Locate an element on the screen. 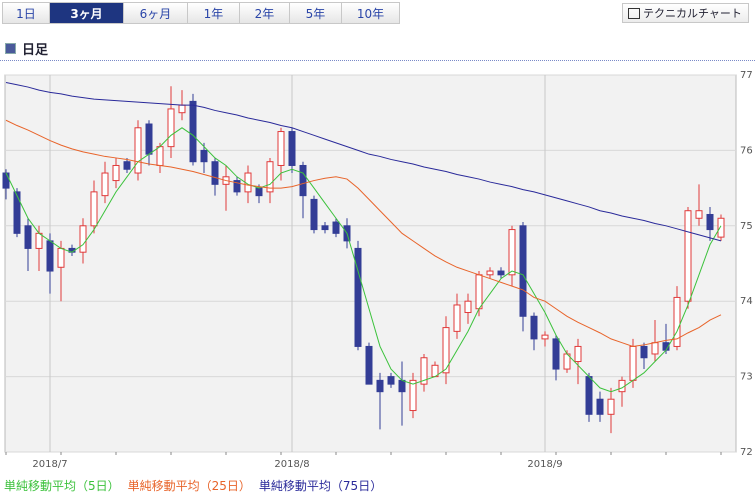 The image size is (755, 493). x-tick-label: 2018/7 is located at coordinates (49, 464).